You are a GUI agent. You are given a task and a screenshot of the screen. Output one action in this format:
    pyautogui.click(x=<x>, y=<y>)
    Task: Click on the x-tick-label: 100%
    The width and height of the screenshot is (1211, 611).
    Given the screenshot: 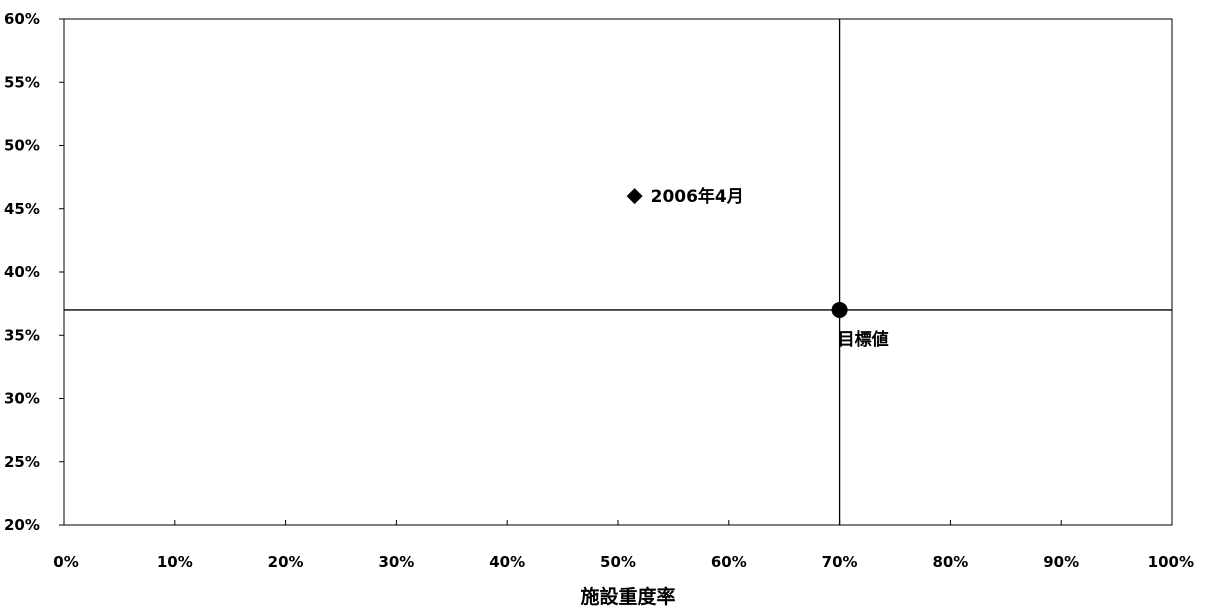 What is the action you would take?
    pyautogui.click(x=1171, y=562)
    